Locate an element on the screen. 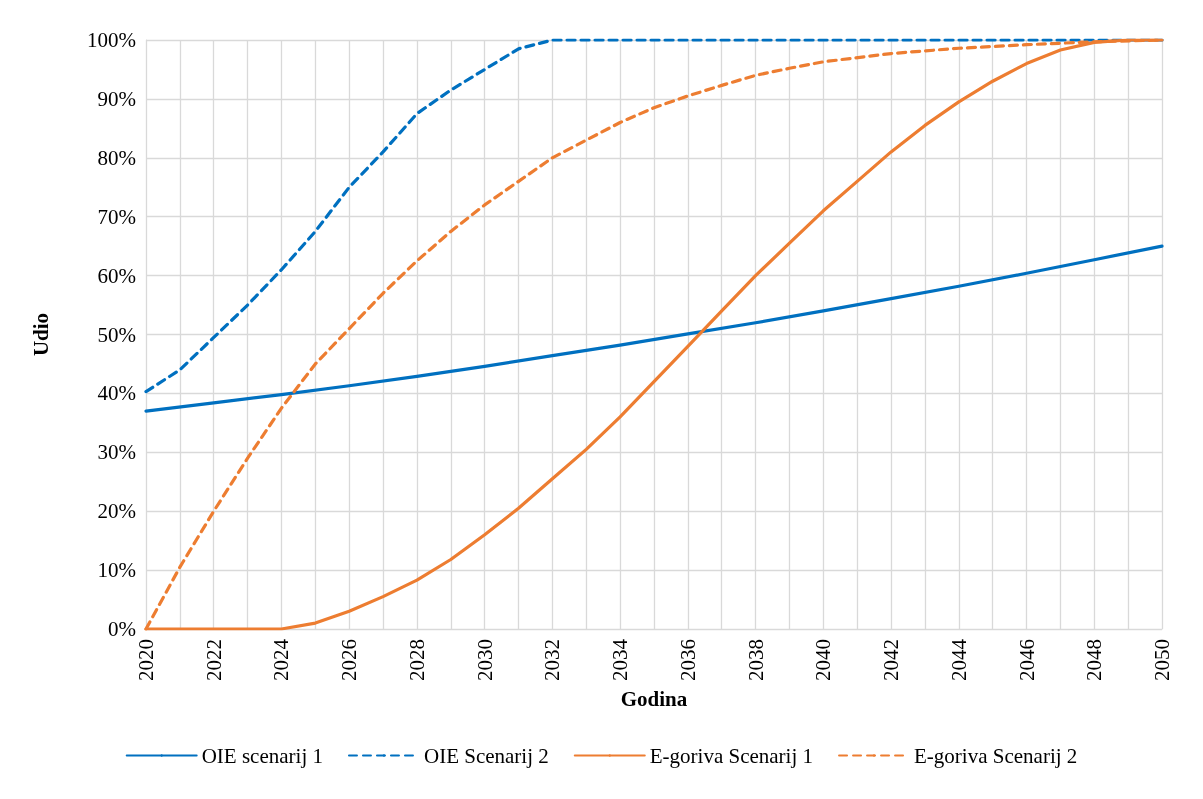 Image resolution: width=1203 pixels, height=799 pixels. x-tick-label: 2032 is located at coordinates (552, 660).